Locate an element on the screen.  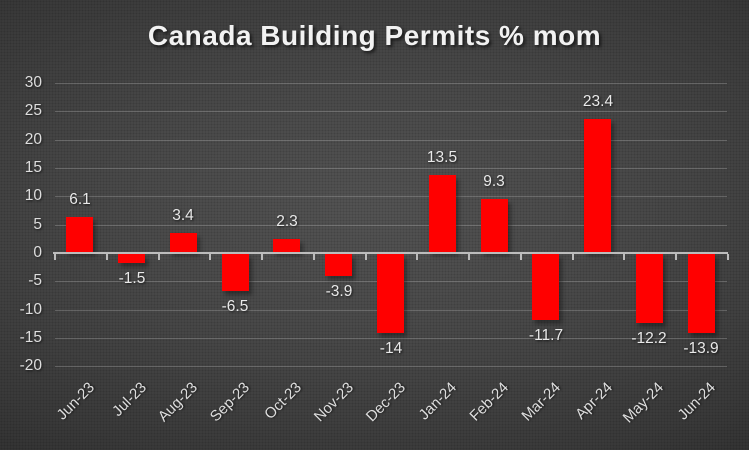
y-axis-tick-label: 0 is located at coordinates (37, 252).